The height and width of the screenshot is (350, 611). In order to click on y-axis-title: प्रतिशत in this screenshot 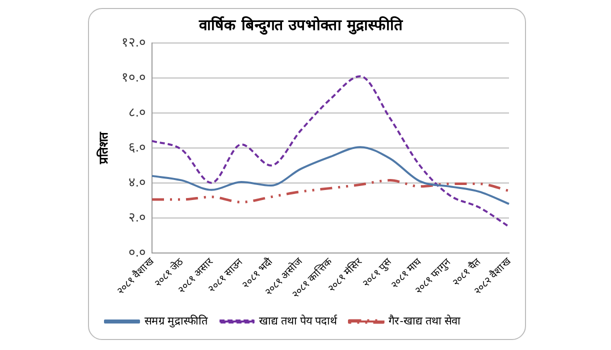, I will do `click(103, 147)`.